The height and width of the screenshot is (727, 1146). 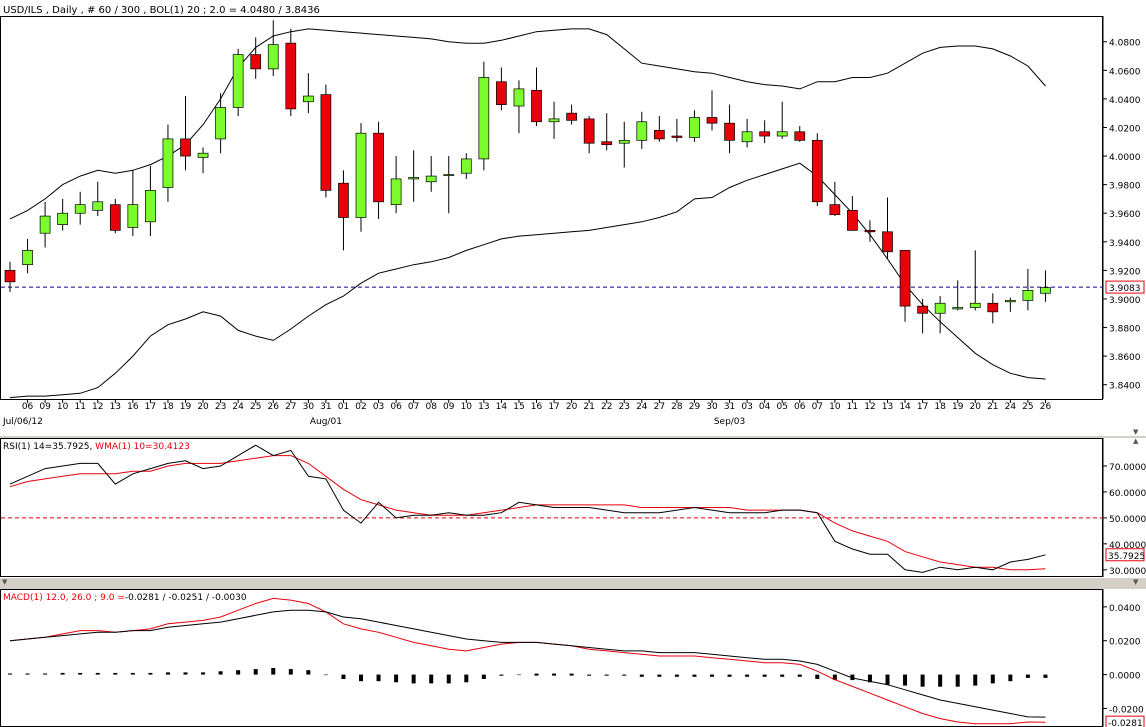 I want to click on x-tick-label: 07, so click(x=413, y=407).